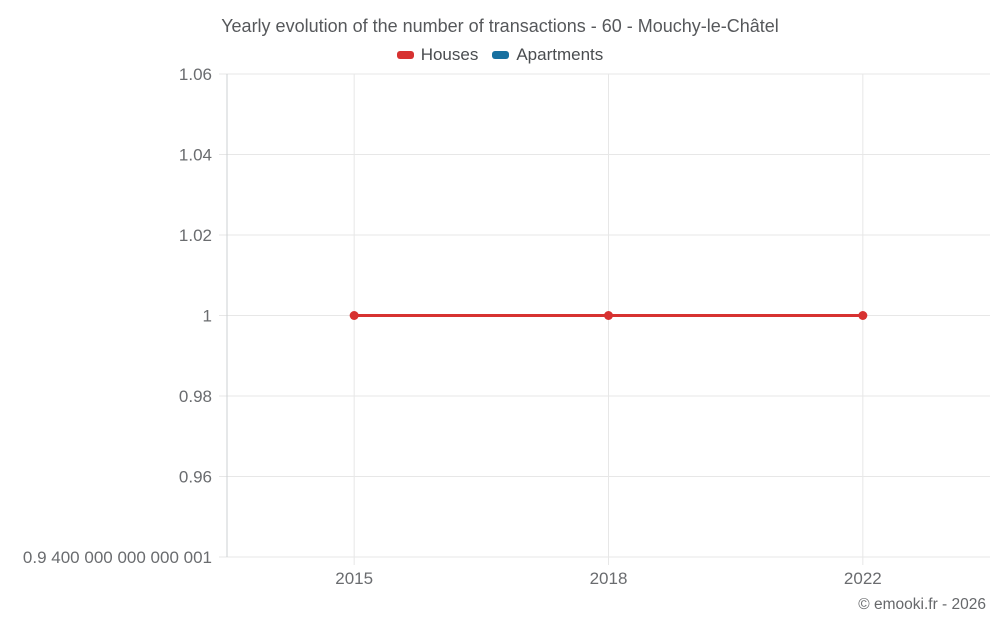 Image resolution: width=1000 pixels, height=625 pixels. What do you see at coordinates (863, 578) in the screenshot?
I see `x-tick-label: 2022` at bounding box center [863, 578].